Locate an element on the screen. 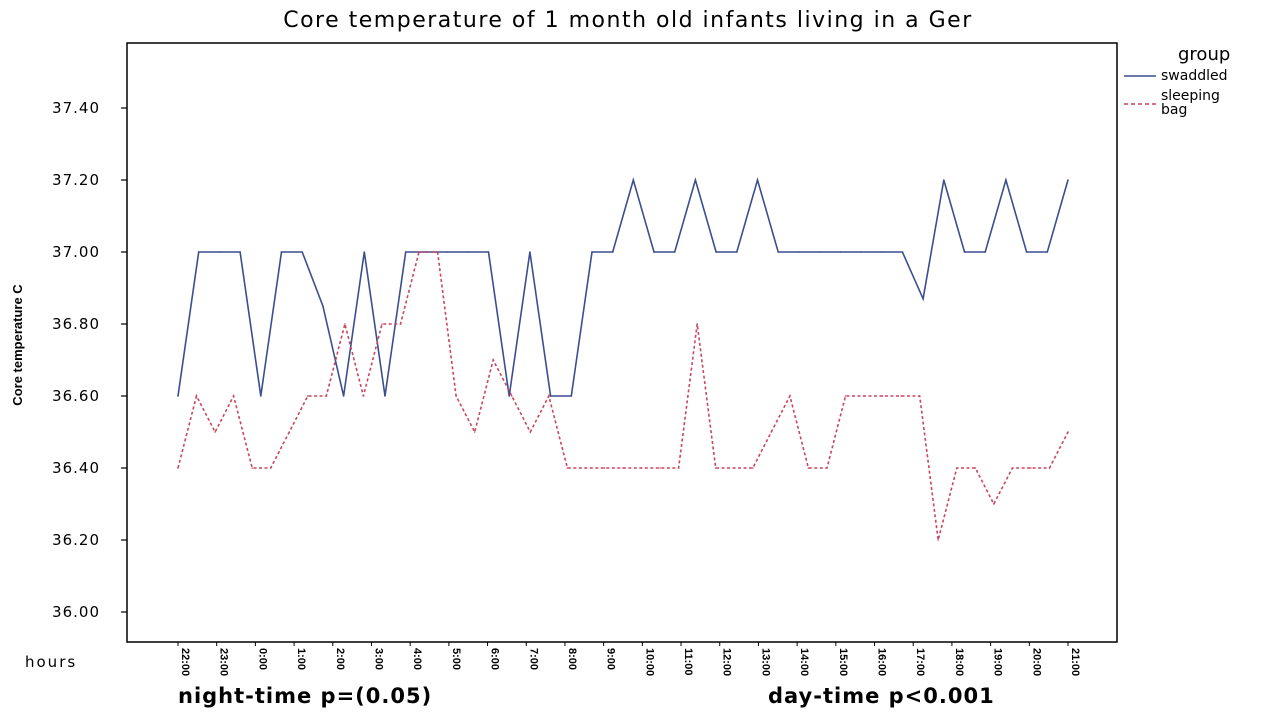 Image resolution: width=1280 pixels, height=719 pixels. x-tick-label: 15:00 is located at coordinates (843, 662).